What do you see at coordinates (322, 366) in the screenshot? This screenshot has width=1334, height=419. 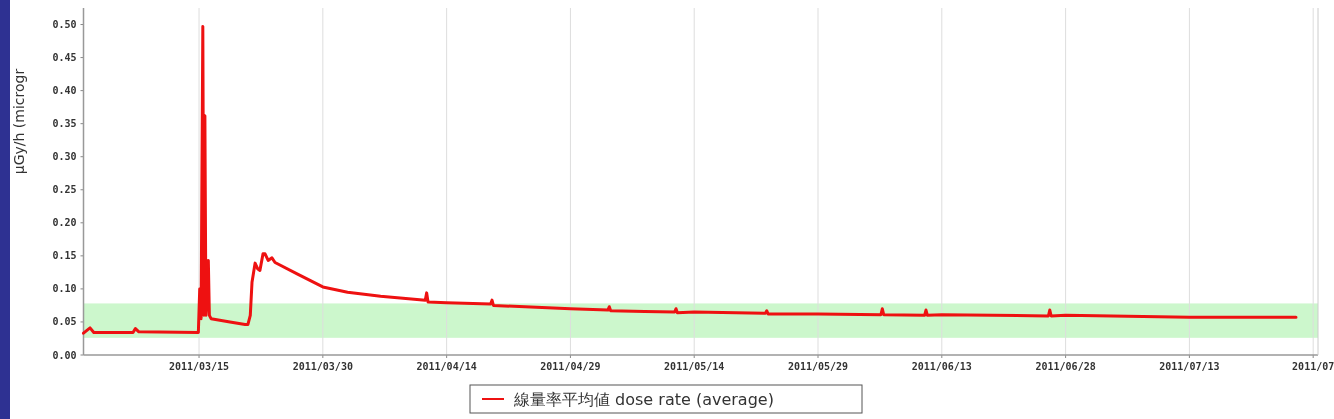 I see `x-tick-label: 2011/03/30` at bounding box center [322, 366].